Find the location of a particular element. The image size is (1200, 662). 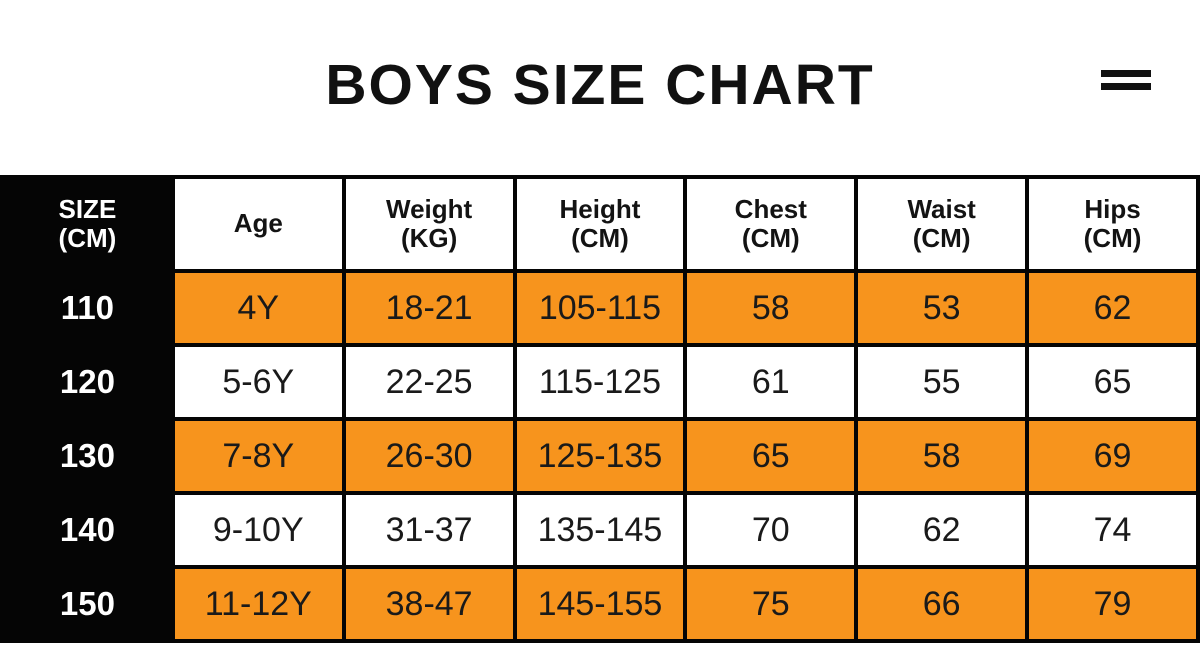

column-header-height: Height (CM) is located at coordinates (600, 224).